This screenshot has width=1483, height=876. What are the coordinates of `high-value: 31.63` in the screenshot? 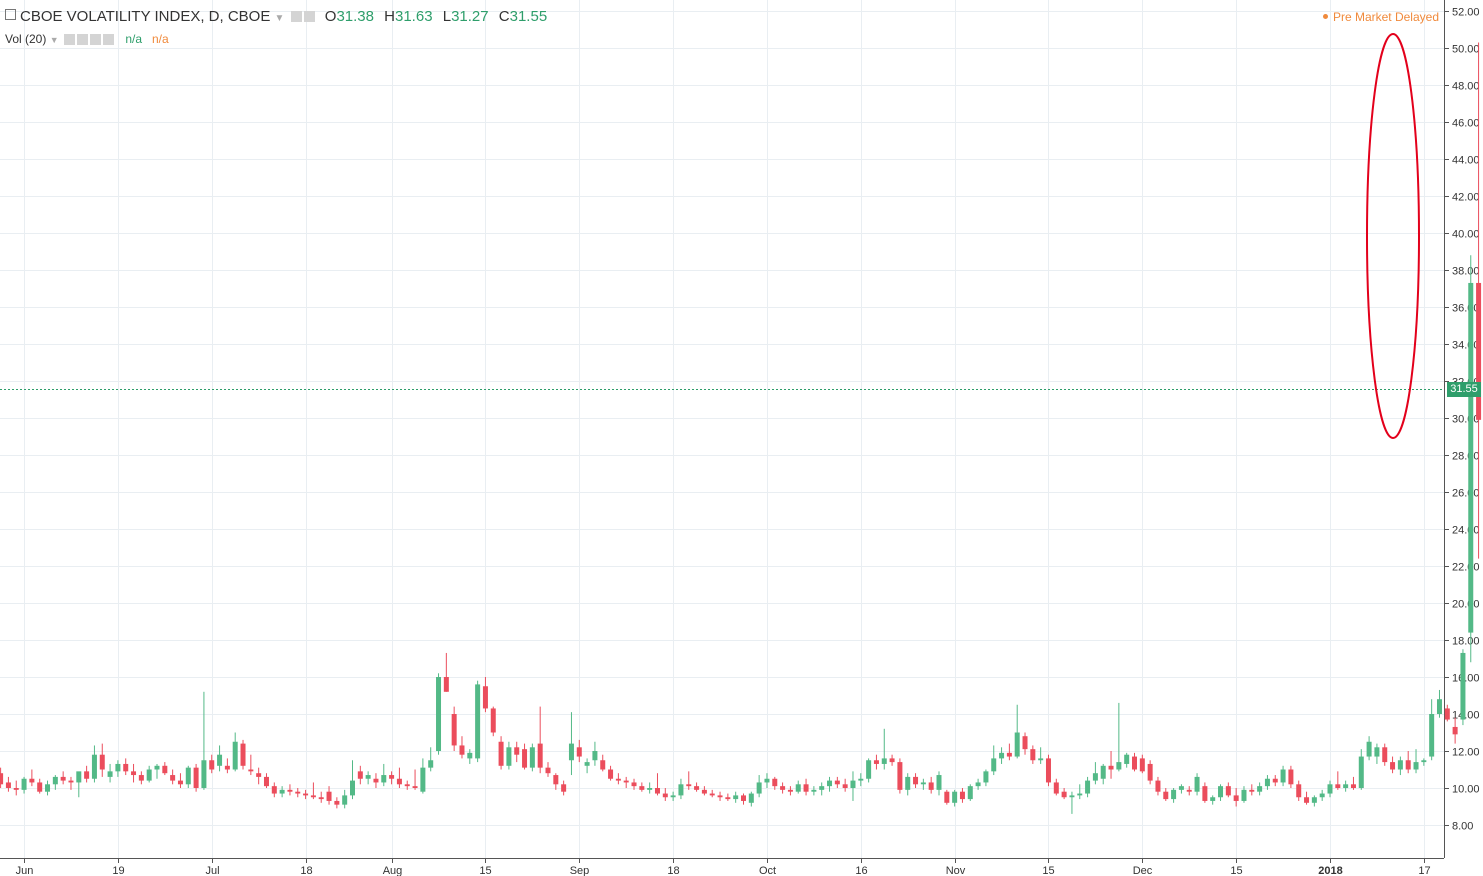 It's located at (414, 16).